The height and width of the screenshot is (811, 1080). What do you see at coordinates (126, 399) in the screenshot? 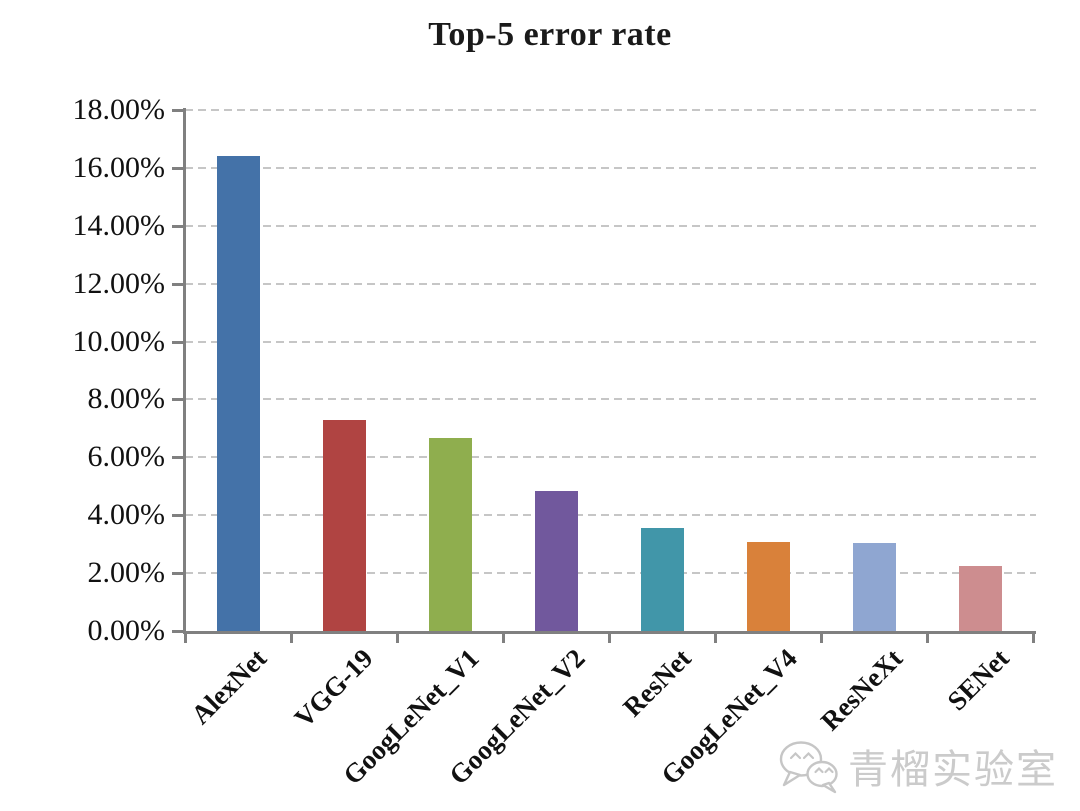
I see `y-axis-tick-label: 8.00%` at bounding box center [126, 399].